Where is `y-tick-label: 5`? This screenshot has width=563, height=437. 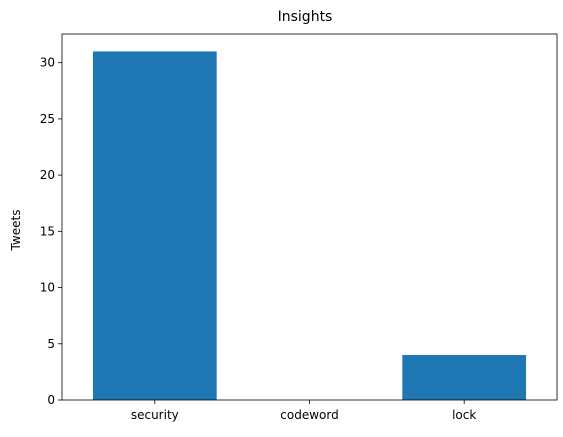
y-tick-label: 5 is located at coordinates (51, 344).